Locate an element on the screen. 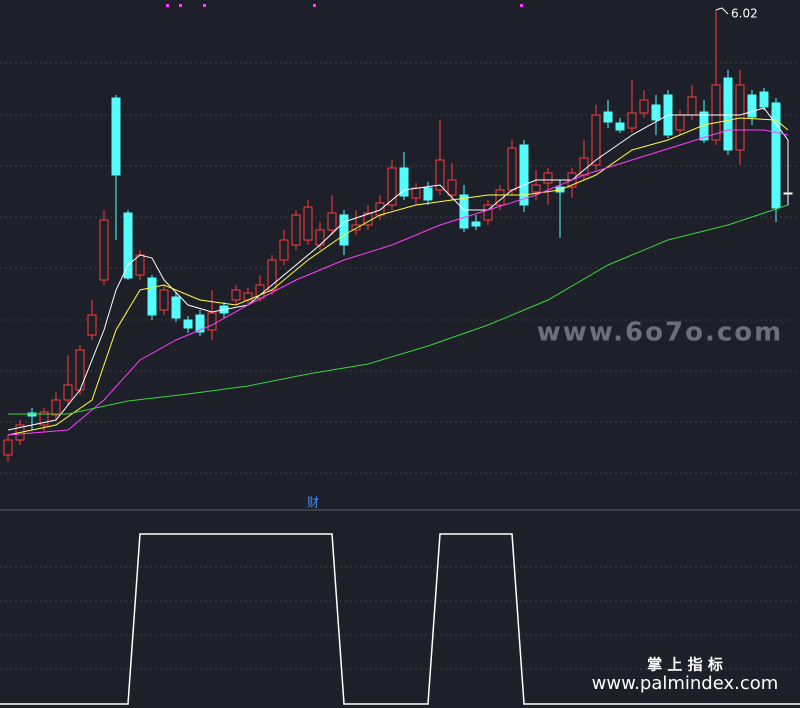 This screenshot has height=708, width=800. watermark: 掌 上 指 标 is located at coordinates (685, 665).